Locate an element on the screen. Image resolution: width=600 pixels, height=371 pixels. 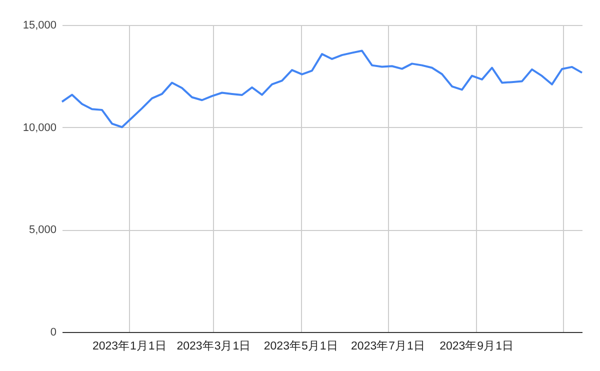
y-tick-label: 10,000 is located at coordinates (39, 128).